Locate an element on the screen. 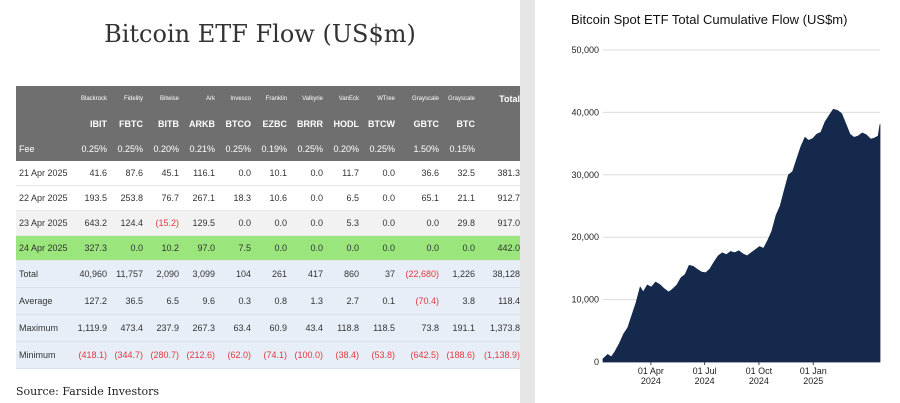 This screenshot has width=900, height=403. stat-value-cell: 37 is located at coordinates (380, 274).